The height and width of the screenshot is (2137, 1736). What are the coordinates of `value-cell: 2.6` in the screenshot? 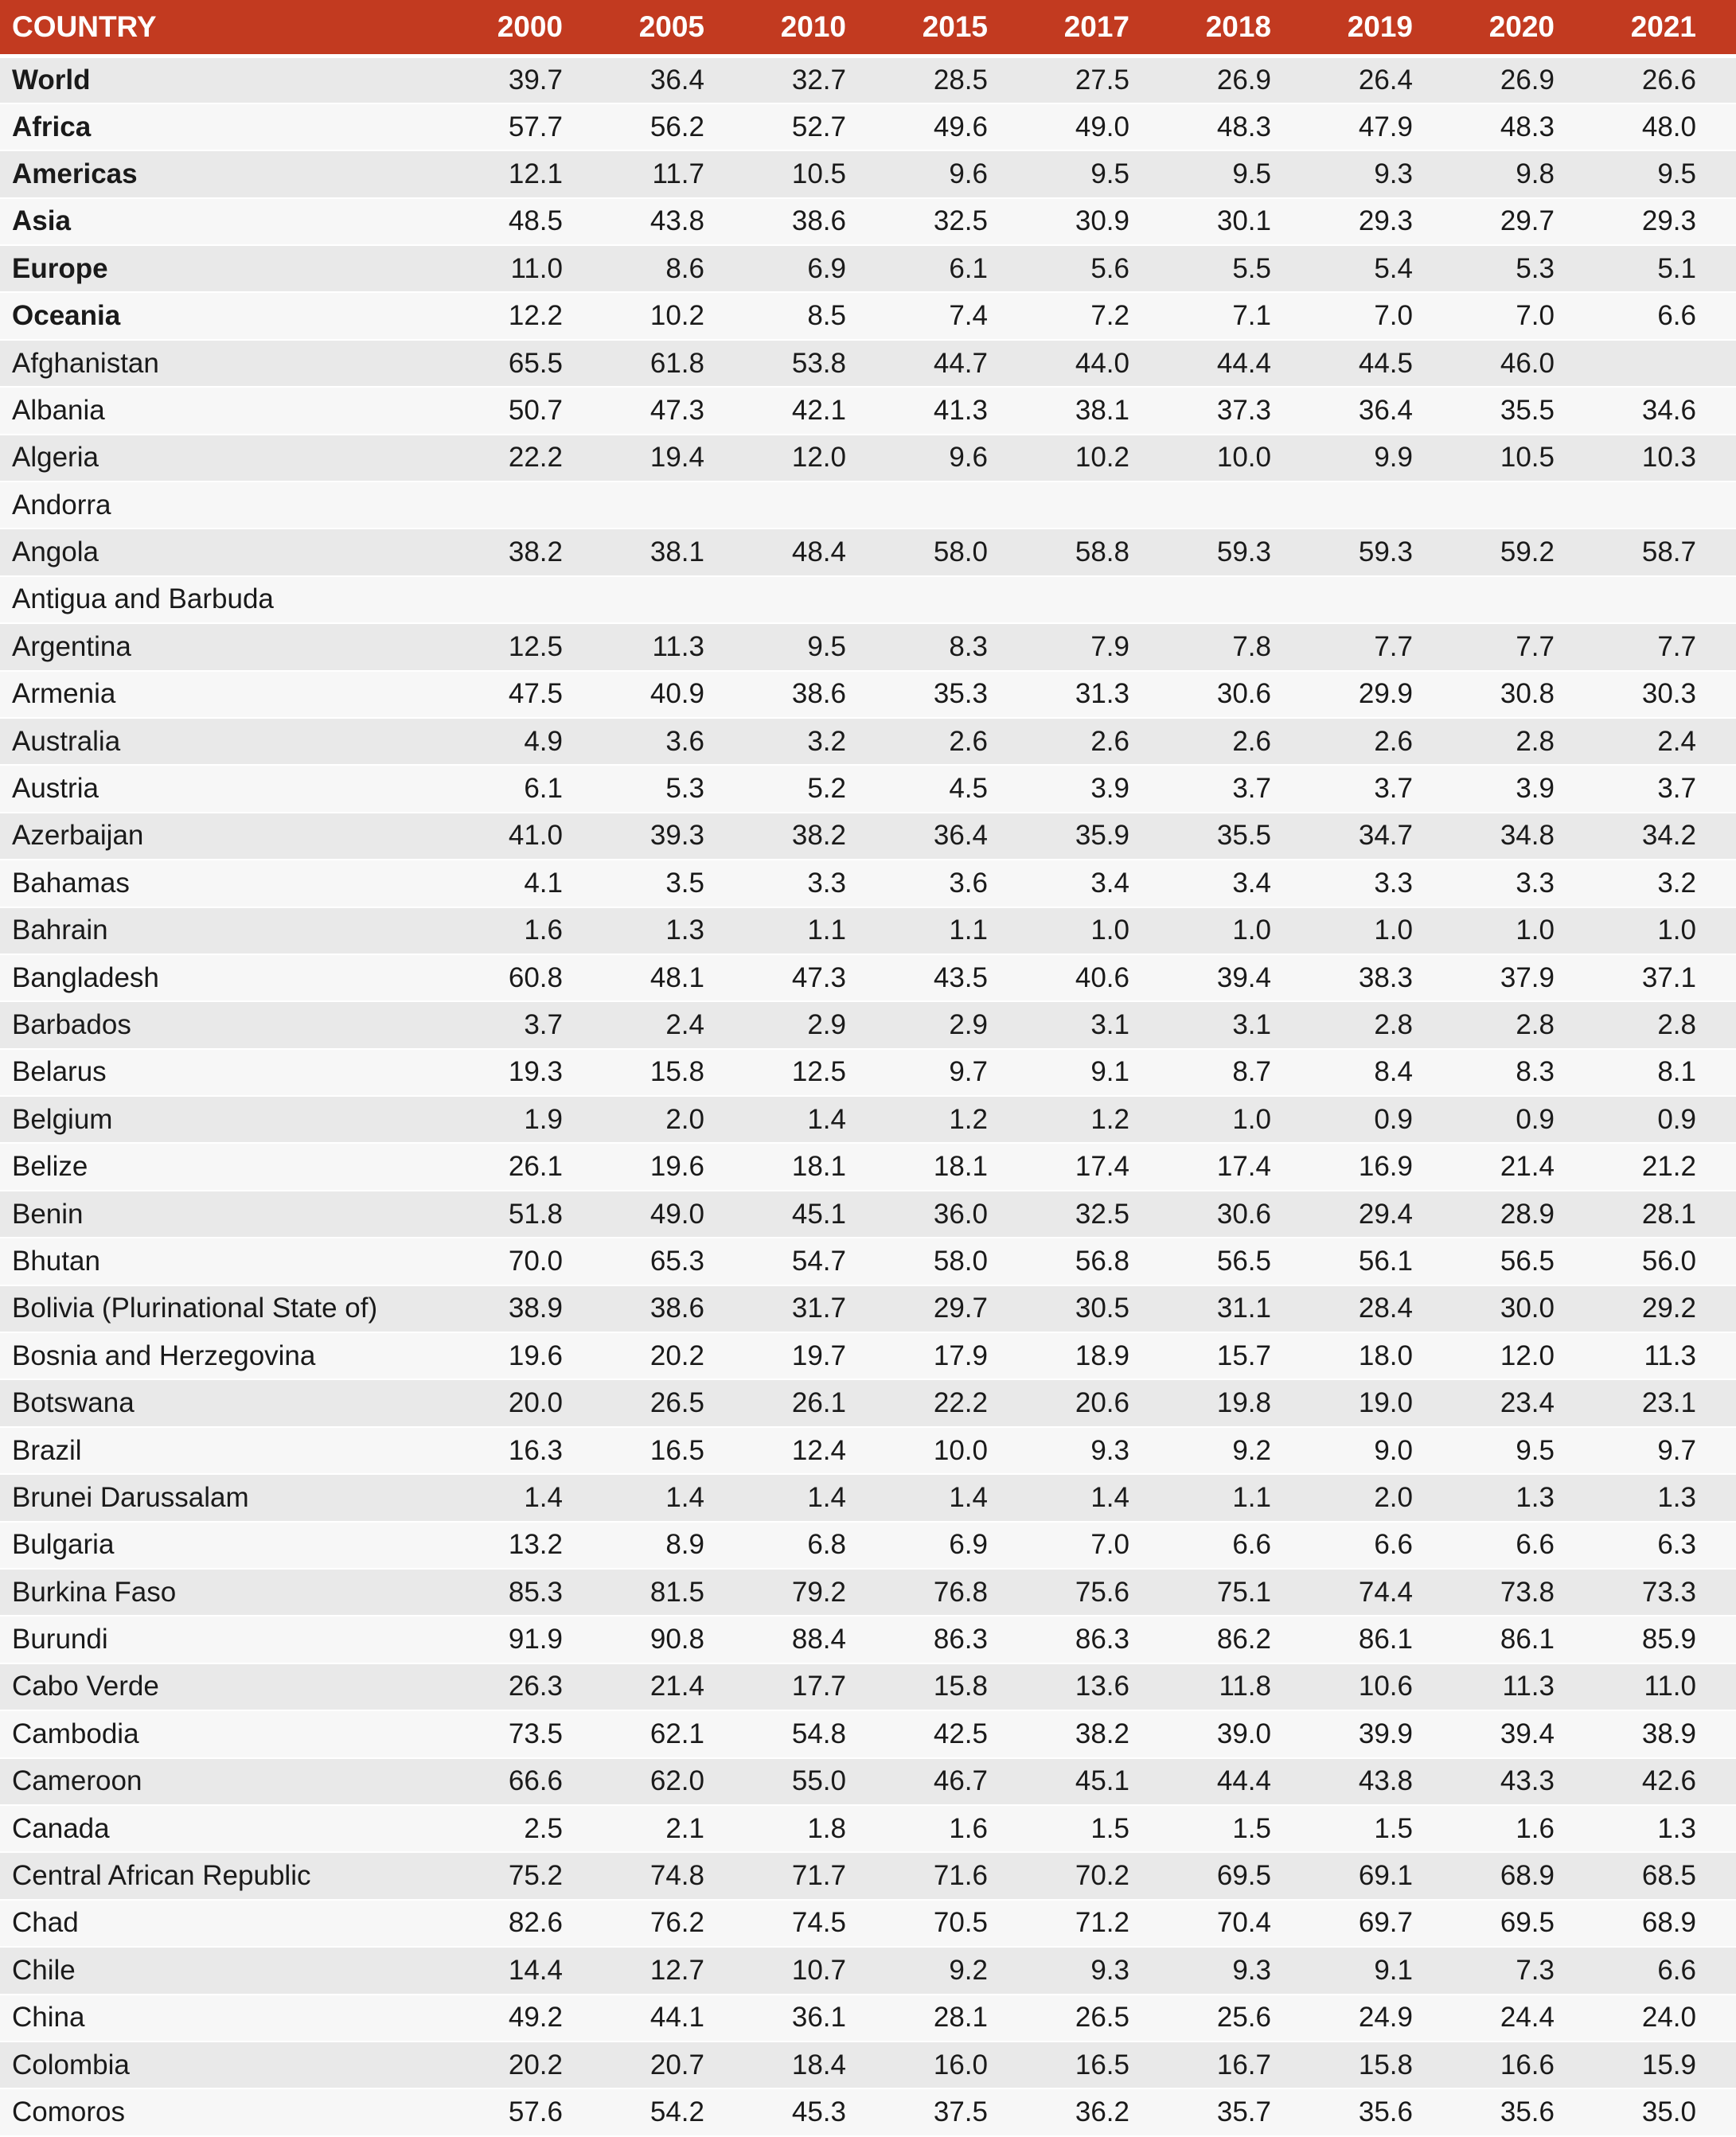 It's located at (1393, 741).